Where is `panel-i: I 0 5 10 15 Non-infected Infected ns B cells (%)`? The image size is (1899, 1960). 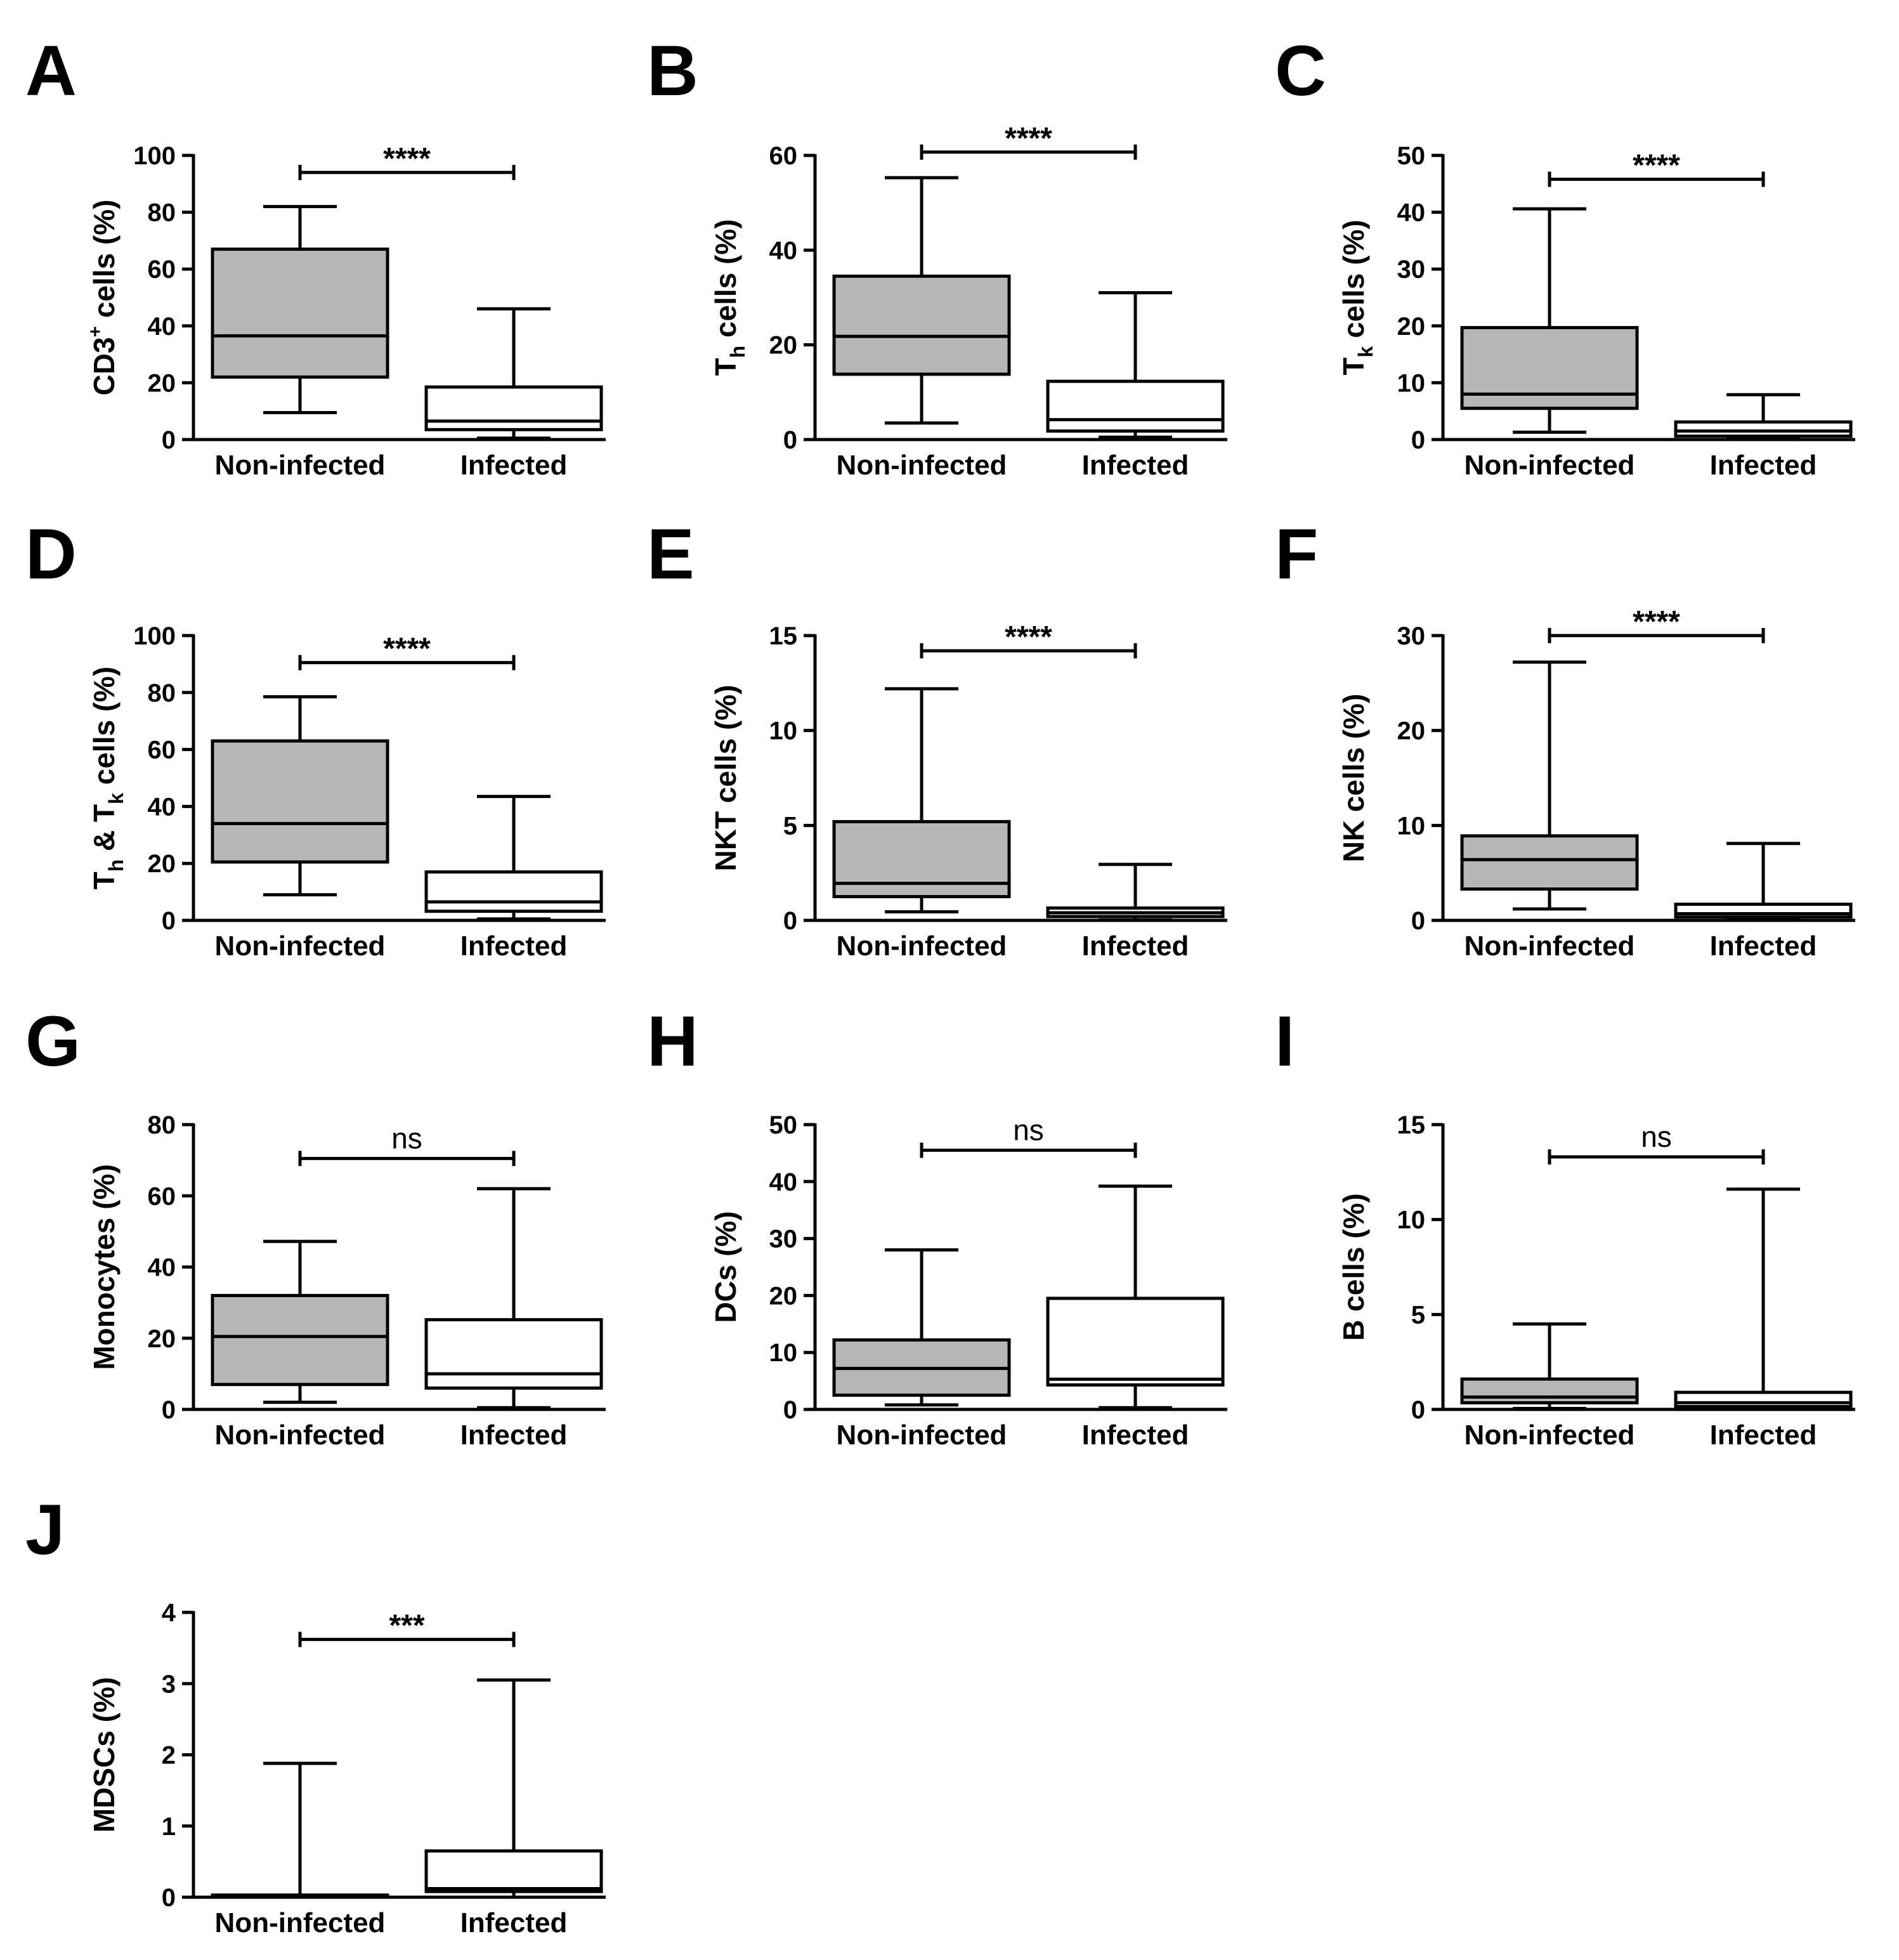
panel-i: I 0 5 10 15 Non-infected Infected ns B cells (%) is located at coordinates (1565, 1226).